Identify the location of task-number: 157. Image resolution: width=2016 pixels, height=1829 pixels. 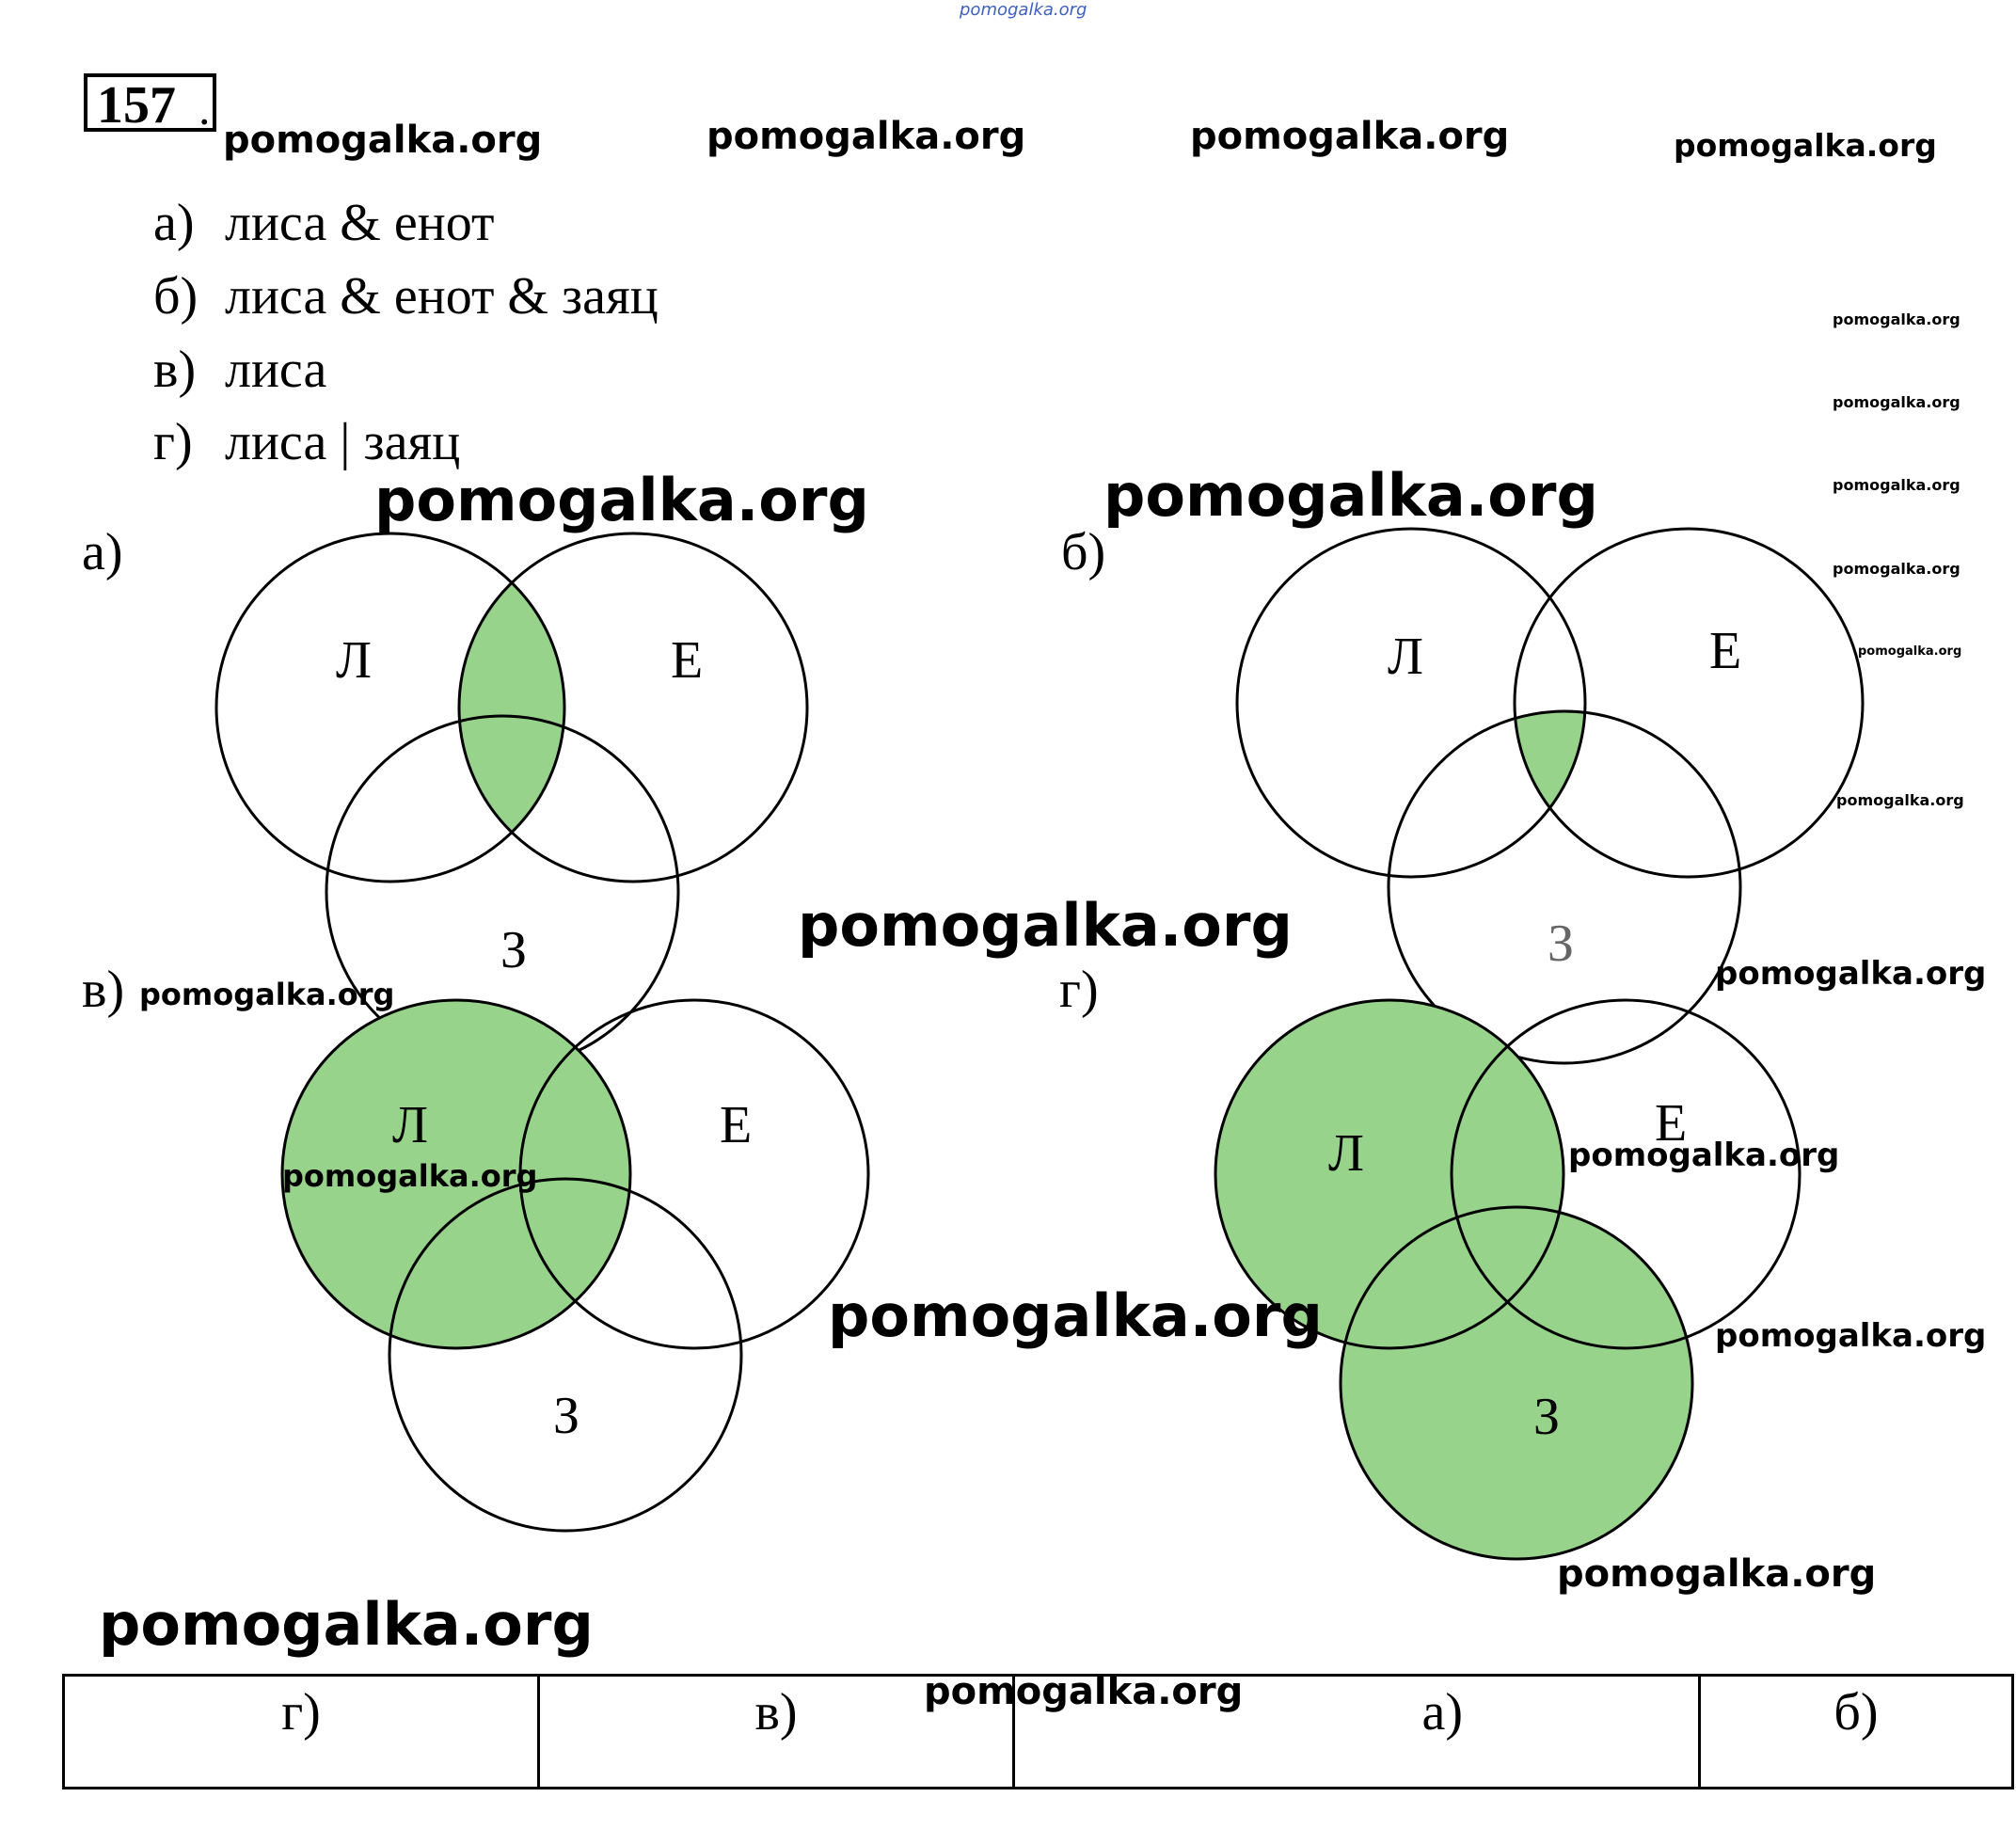
(136, 105).